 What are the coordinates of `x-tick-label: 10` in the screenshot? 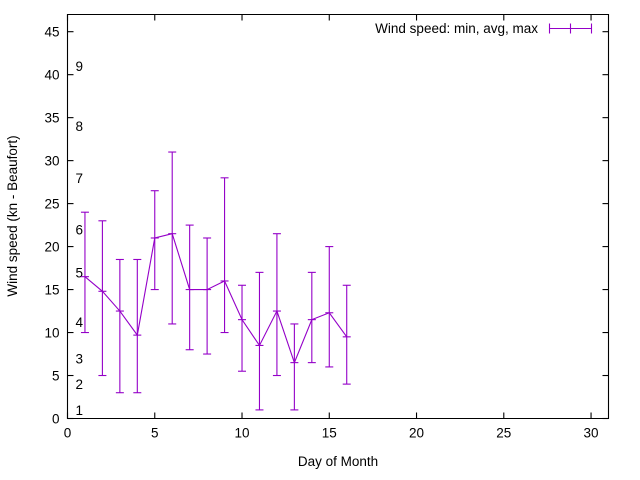 It's located at (242, 433).